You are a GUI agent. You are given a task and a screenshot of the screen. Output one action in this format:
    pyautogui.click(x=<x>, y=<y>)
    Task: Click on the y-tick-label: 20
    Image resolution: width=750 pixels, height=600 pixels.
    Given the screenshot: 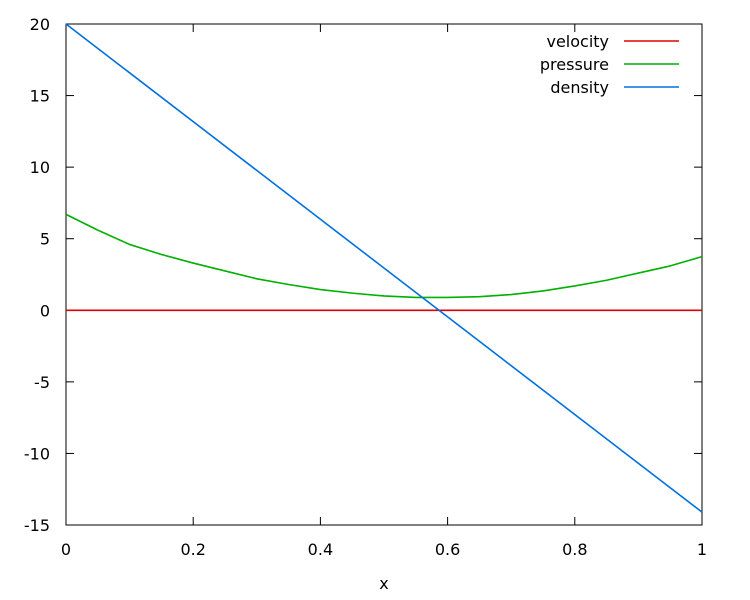 What is the action you would take?
    pyautogui.click(x=40, y=24)
    